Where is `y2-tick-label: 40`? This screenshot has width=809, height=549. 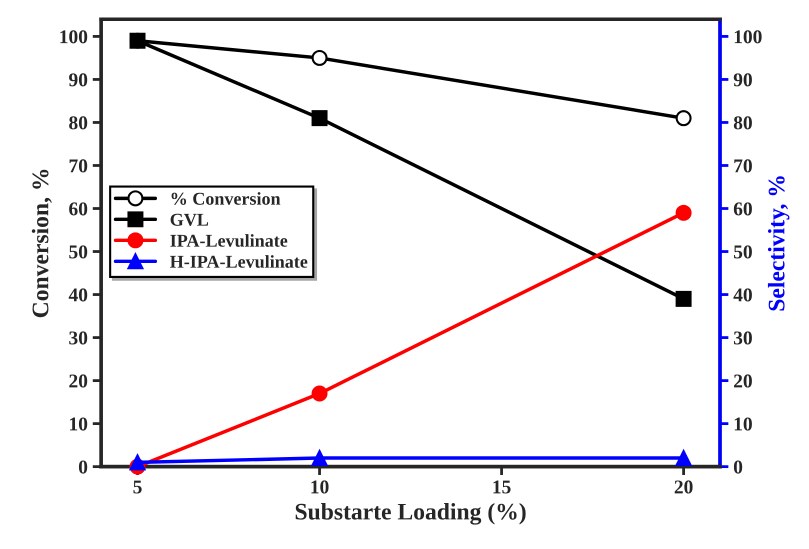 y2-tick-label: 40 is located at coordinates (742, 295).